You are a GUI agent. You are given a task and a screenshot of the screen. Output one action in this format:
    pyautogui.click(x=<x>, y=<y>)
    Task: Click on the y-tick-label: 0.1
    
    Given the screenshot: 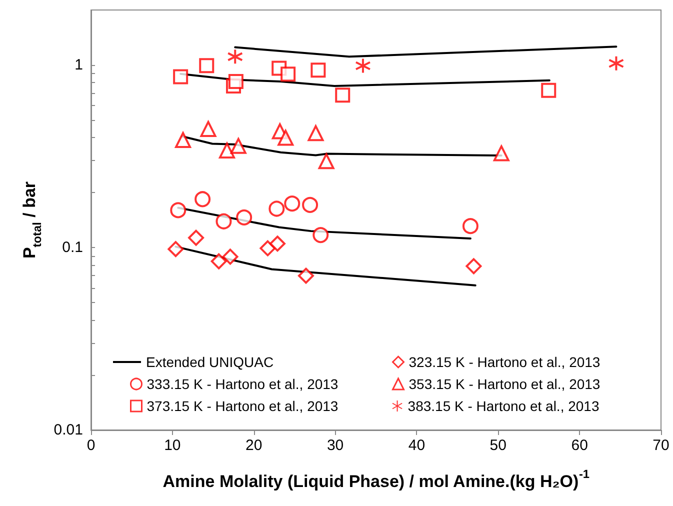 What is the action you would take?
    pyautogui.click(x=72, y=247)
    